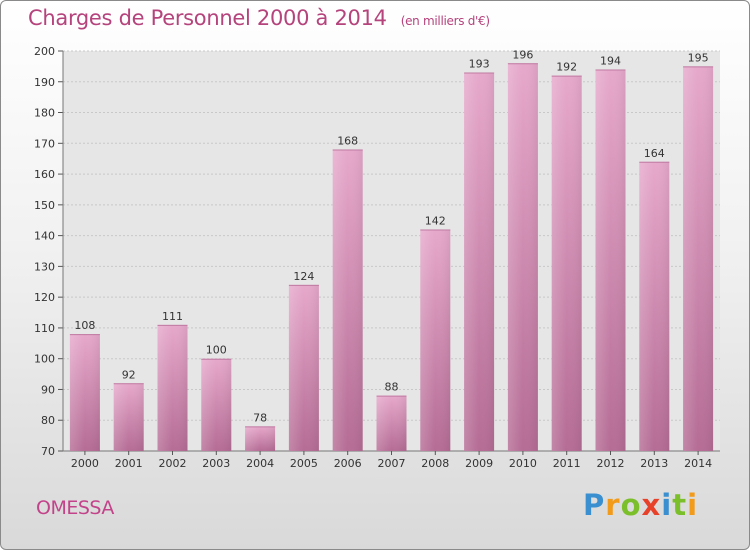 The width and height of the screenshot is (750, 550). What do you see at coordinates (44, 143) in the screenshot?
I see `y-tick-label: 170` at bounding box center [44, 143].